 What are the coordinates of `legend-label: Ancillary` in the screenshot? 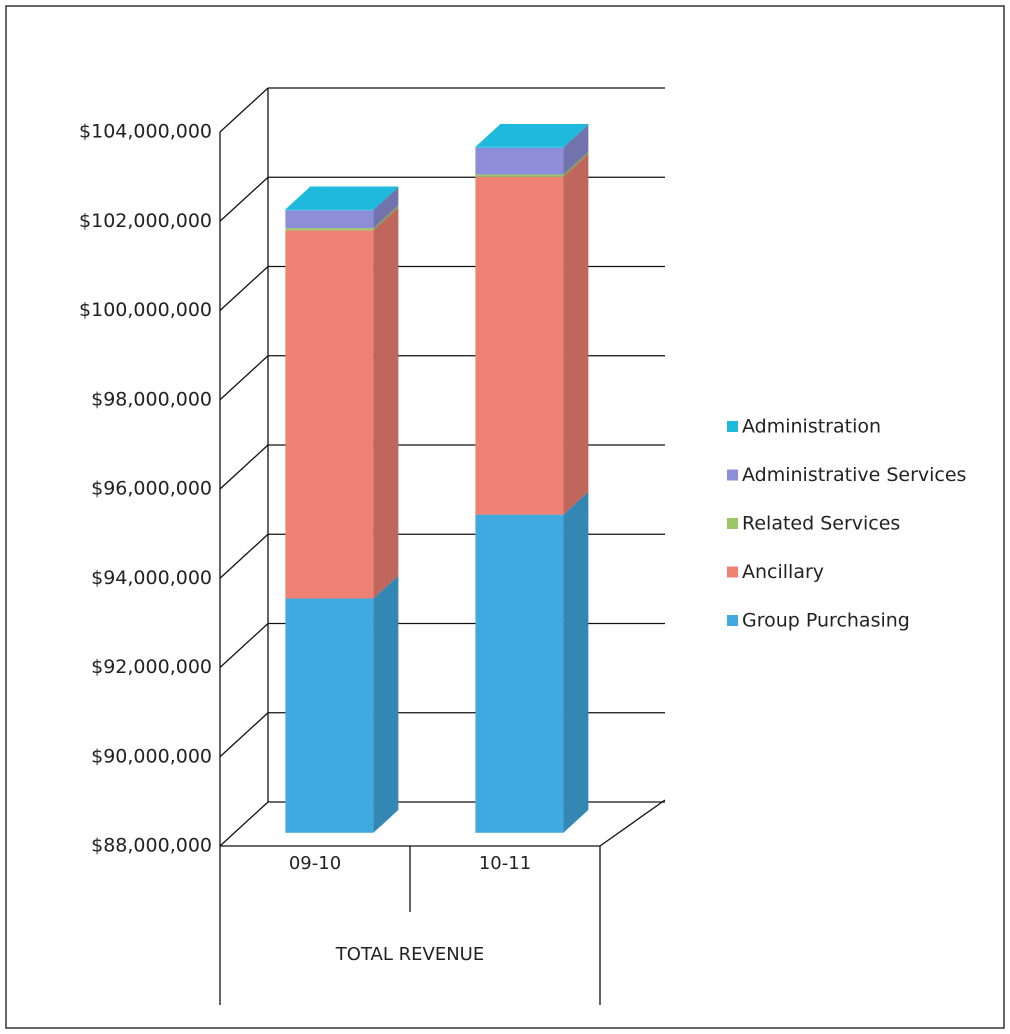 It's located at (783, 572).